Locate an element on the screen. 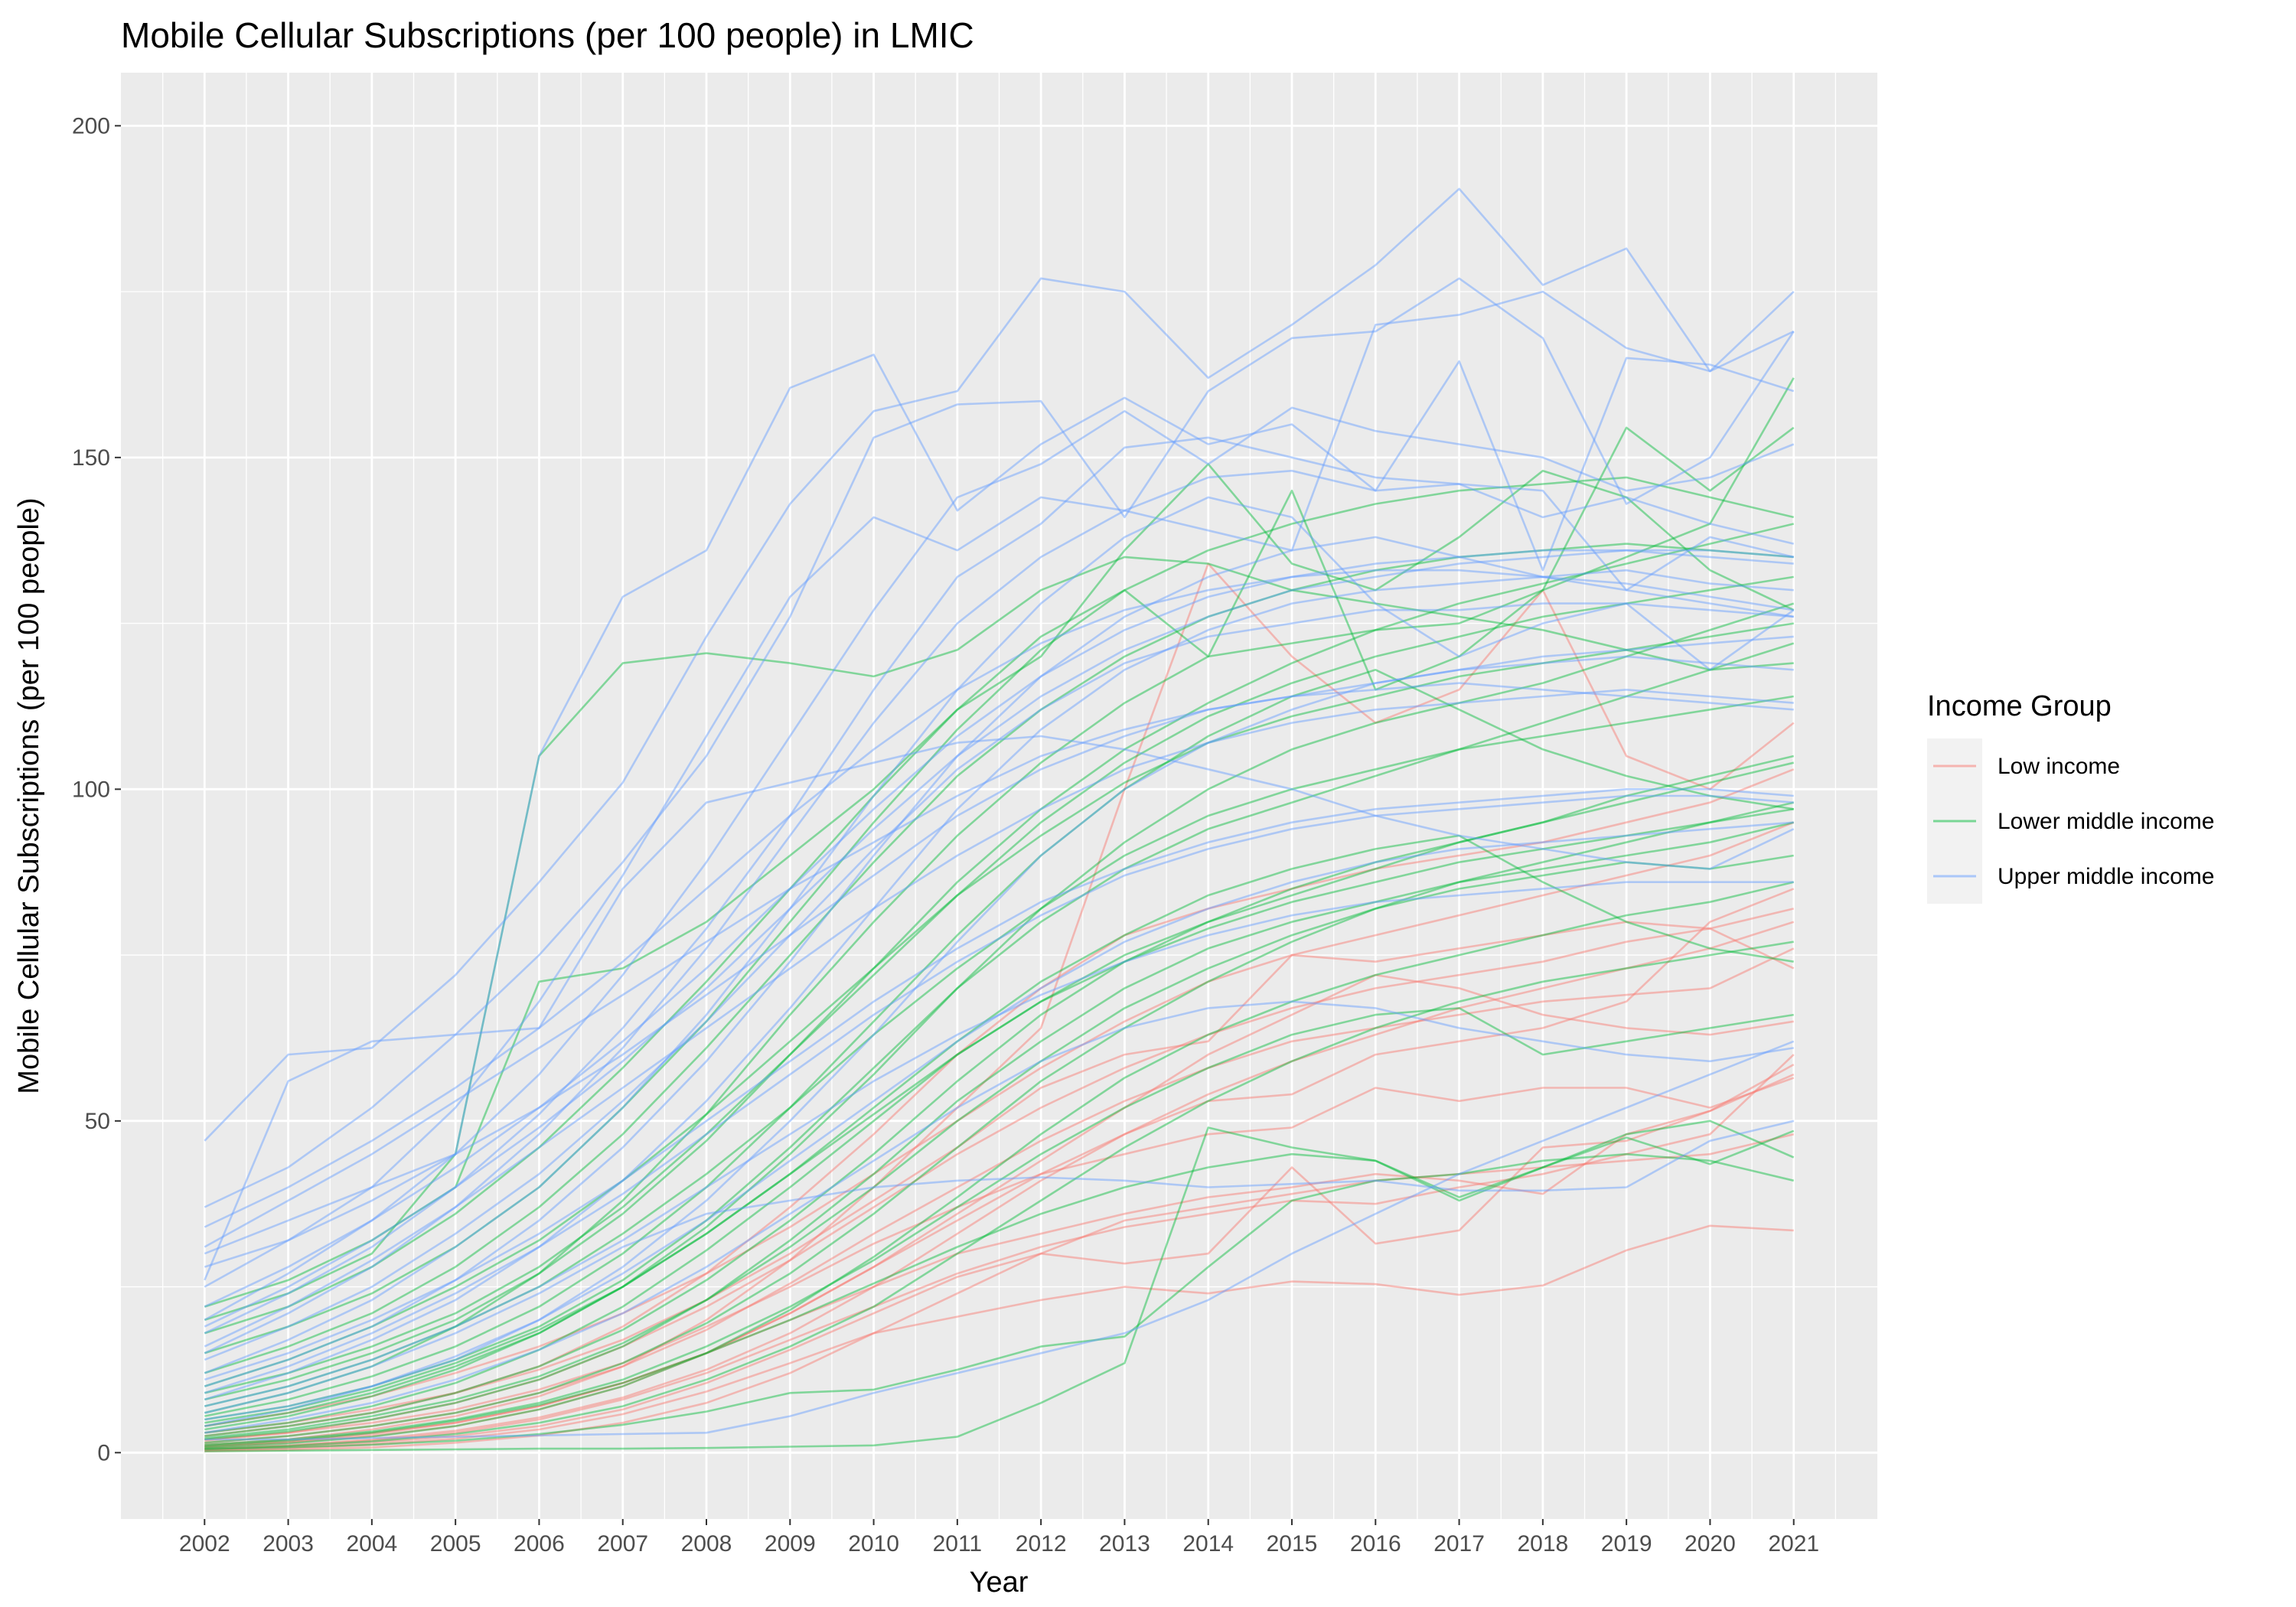 Image resolution: width=2296 pixels, height=1607 pixels. x-tick-label: 2009 is located at coordinates (790, 1543).